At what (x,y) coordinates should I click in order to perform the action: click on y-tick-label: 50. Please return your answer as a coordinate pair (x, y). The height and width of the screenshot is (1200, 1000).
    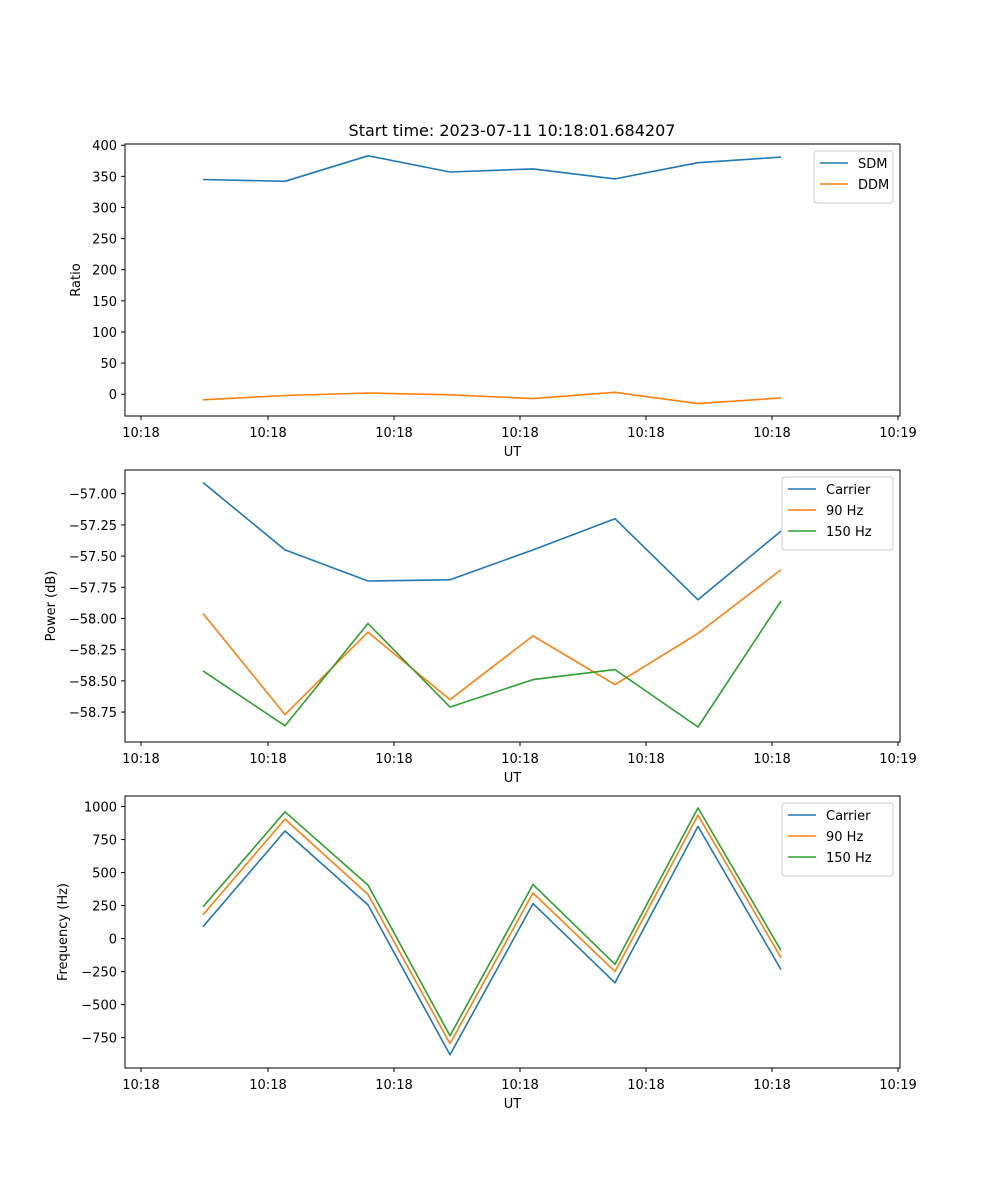
    Looking at the image, I should click on (108, 364).